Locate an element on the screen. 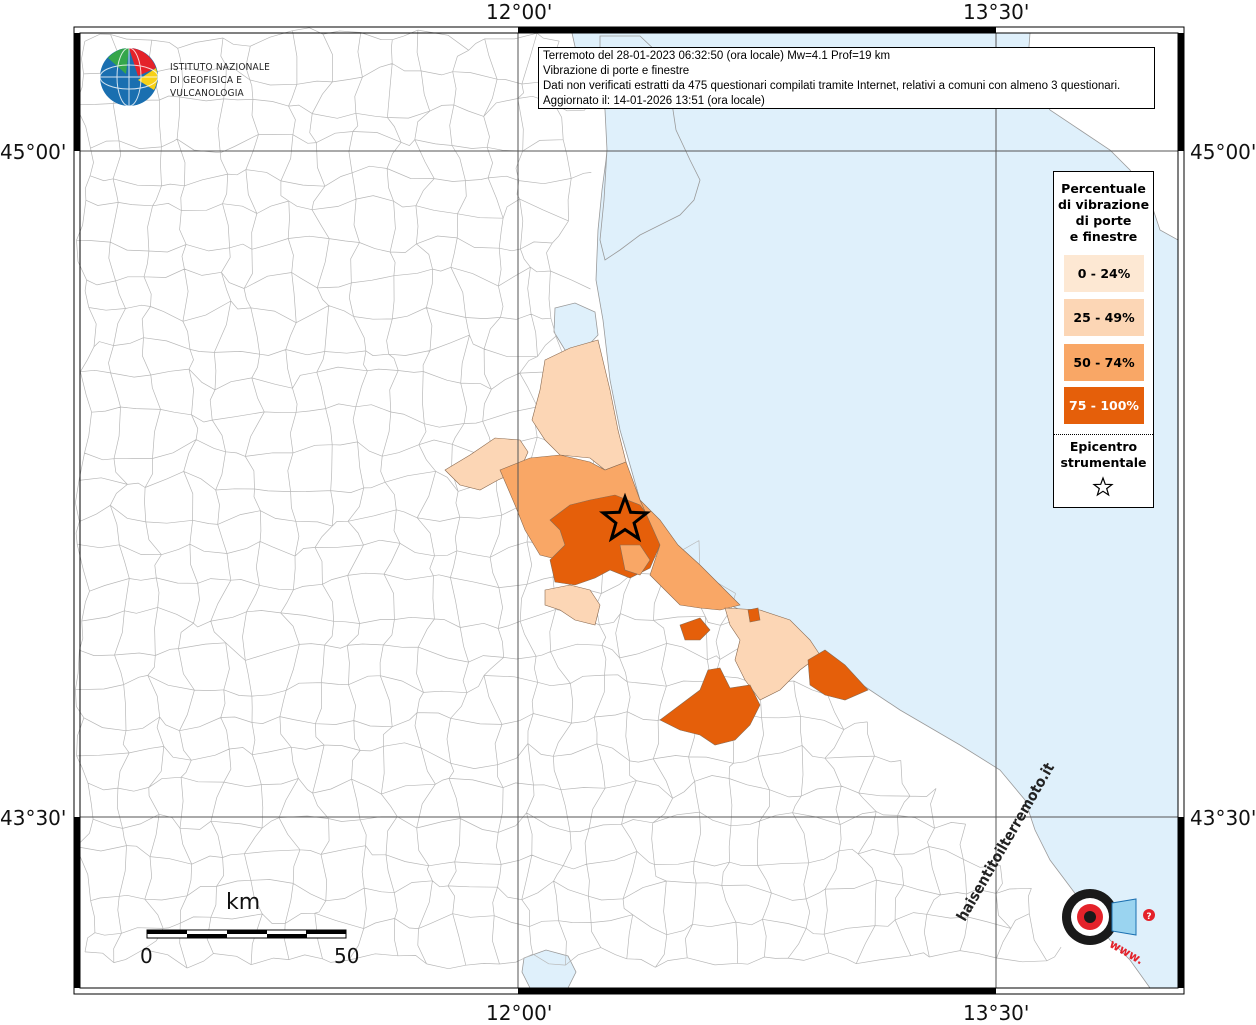 This screenshot has height=1025, width=1256. lon-label-top-left: 12°00' is located at coordinates (519, 12).